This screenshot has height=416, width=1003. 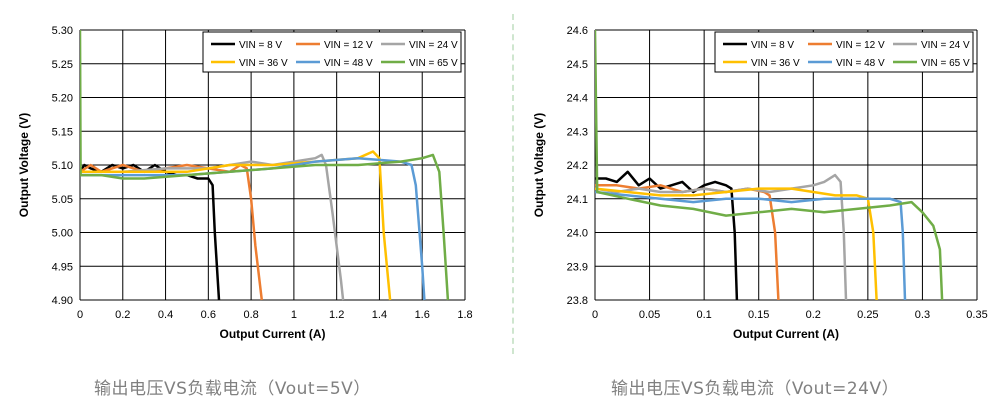 I want to click on y-tick-label: 5.30, so click(x=62, y=31).